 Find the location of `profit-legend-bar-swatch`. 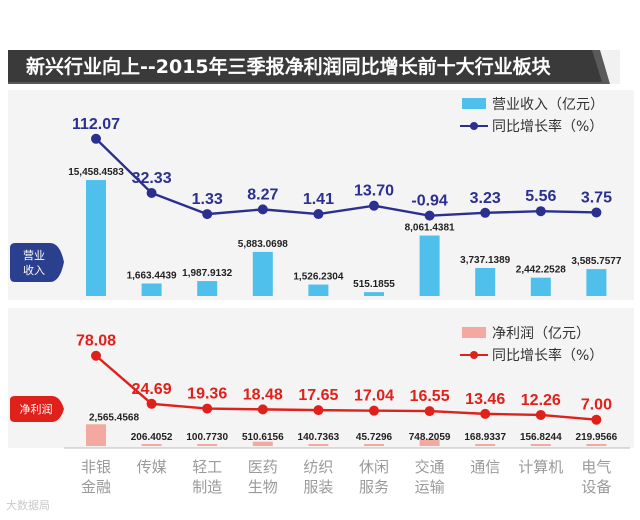

profit-legend-bar-swatch is located at coordinates (474, 332).